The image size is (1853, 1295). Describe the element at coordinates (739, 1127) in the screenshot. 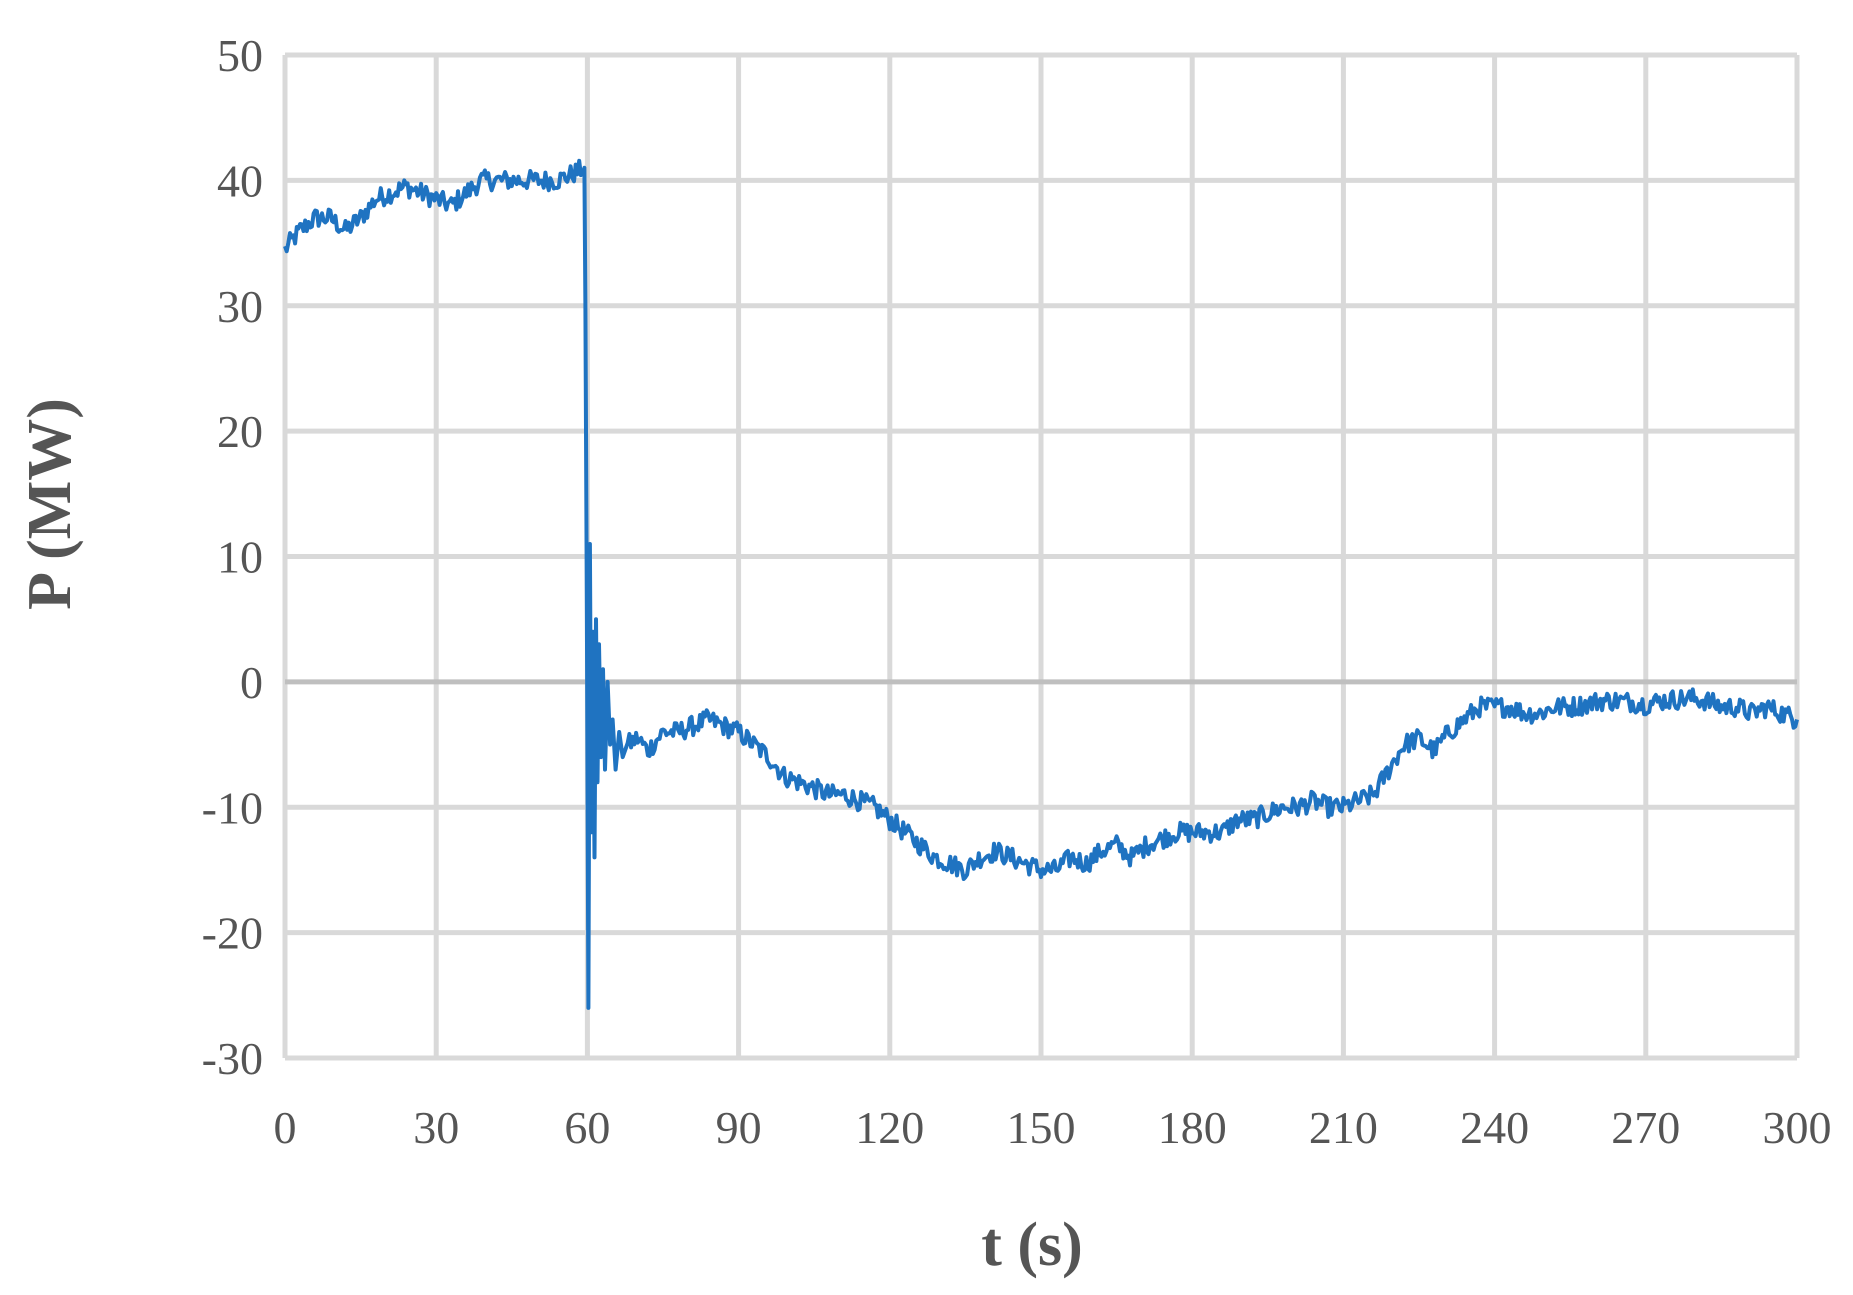

I see `x-tick-label: 90` at that location.